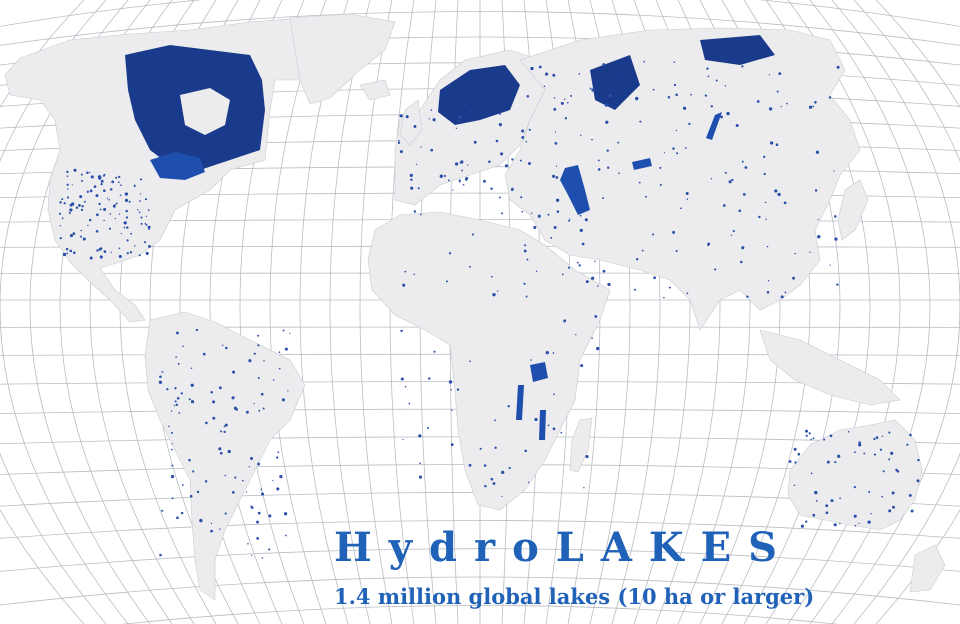  I want to click on land-japan, so click(853, 210).